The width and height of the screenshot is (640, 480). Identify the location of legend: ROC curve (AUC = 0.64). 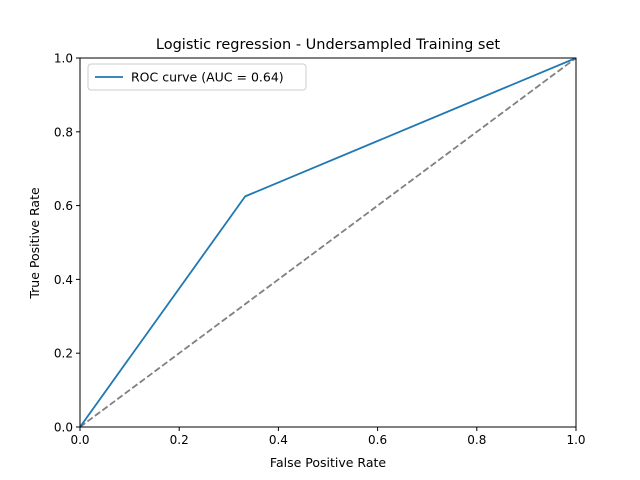
(197, 77).